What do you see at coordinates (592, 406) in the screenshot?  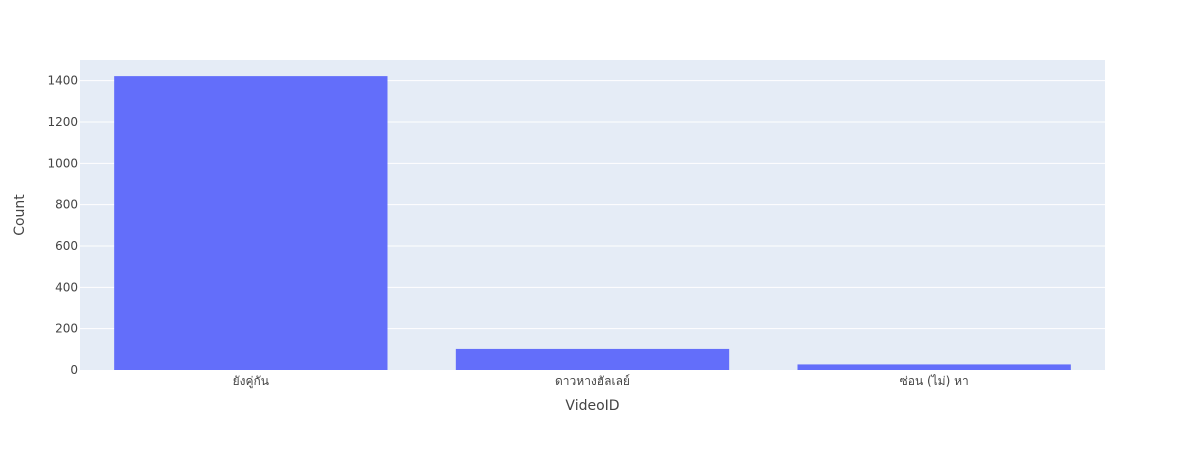 I see `x-axis-title: VideoID` at bounding box center [592, 406].